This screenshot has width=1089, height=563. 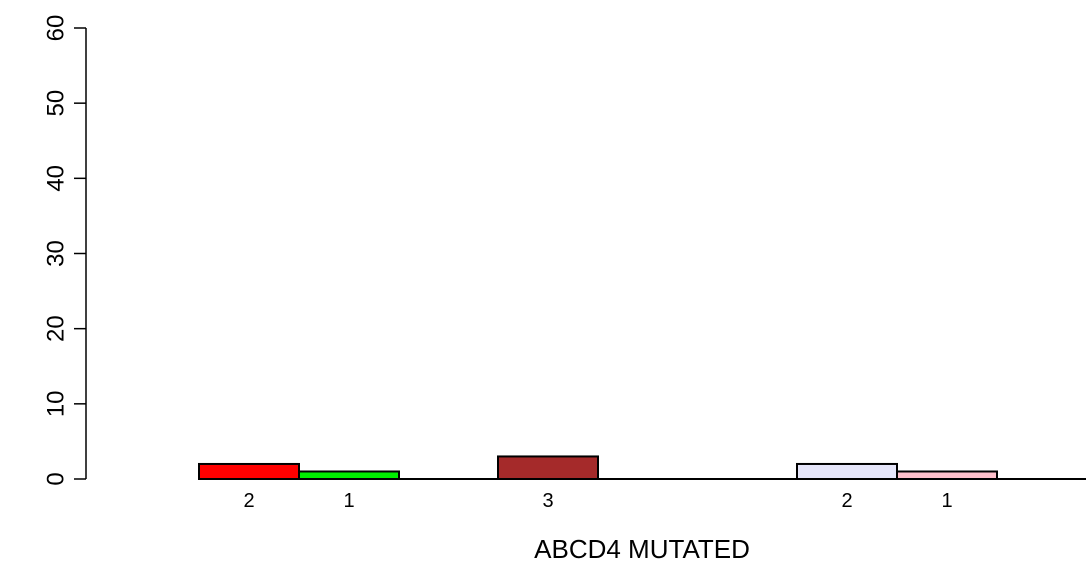 I want to click on y-axis: 0 10 20 30 40 50 60, so click(x=64, y=250).